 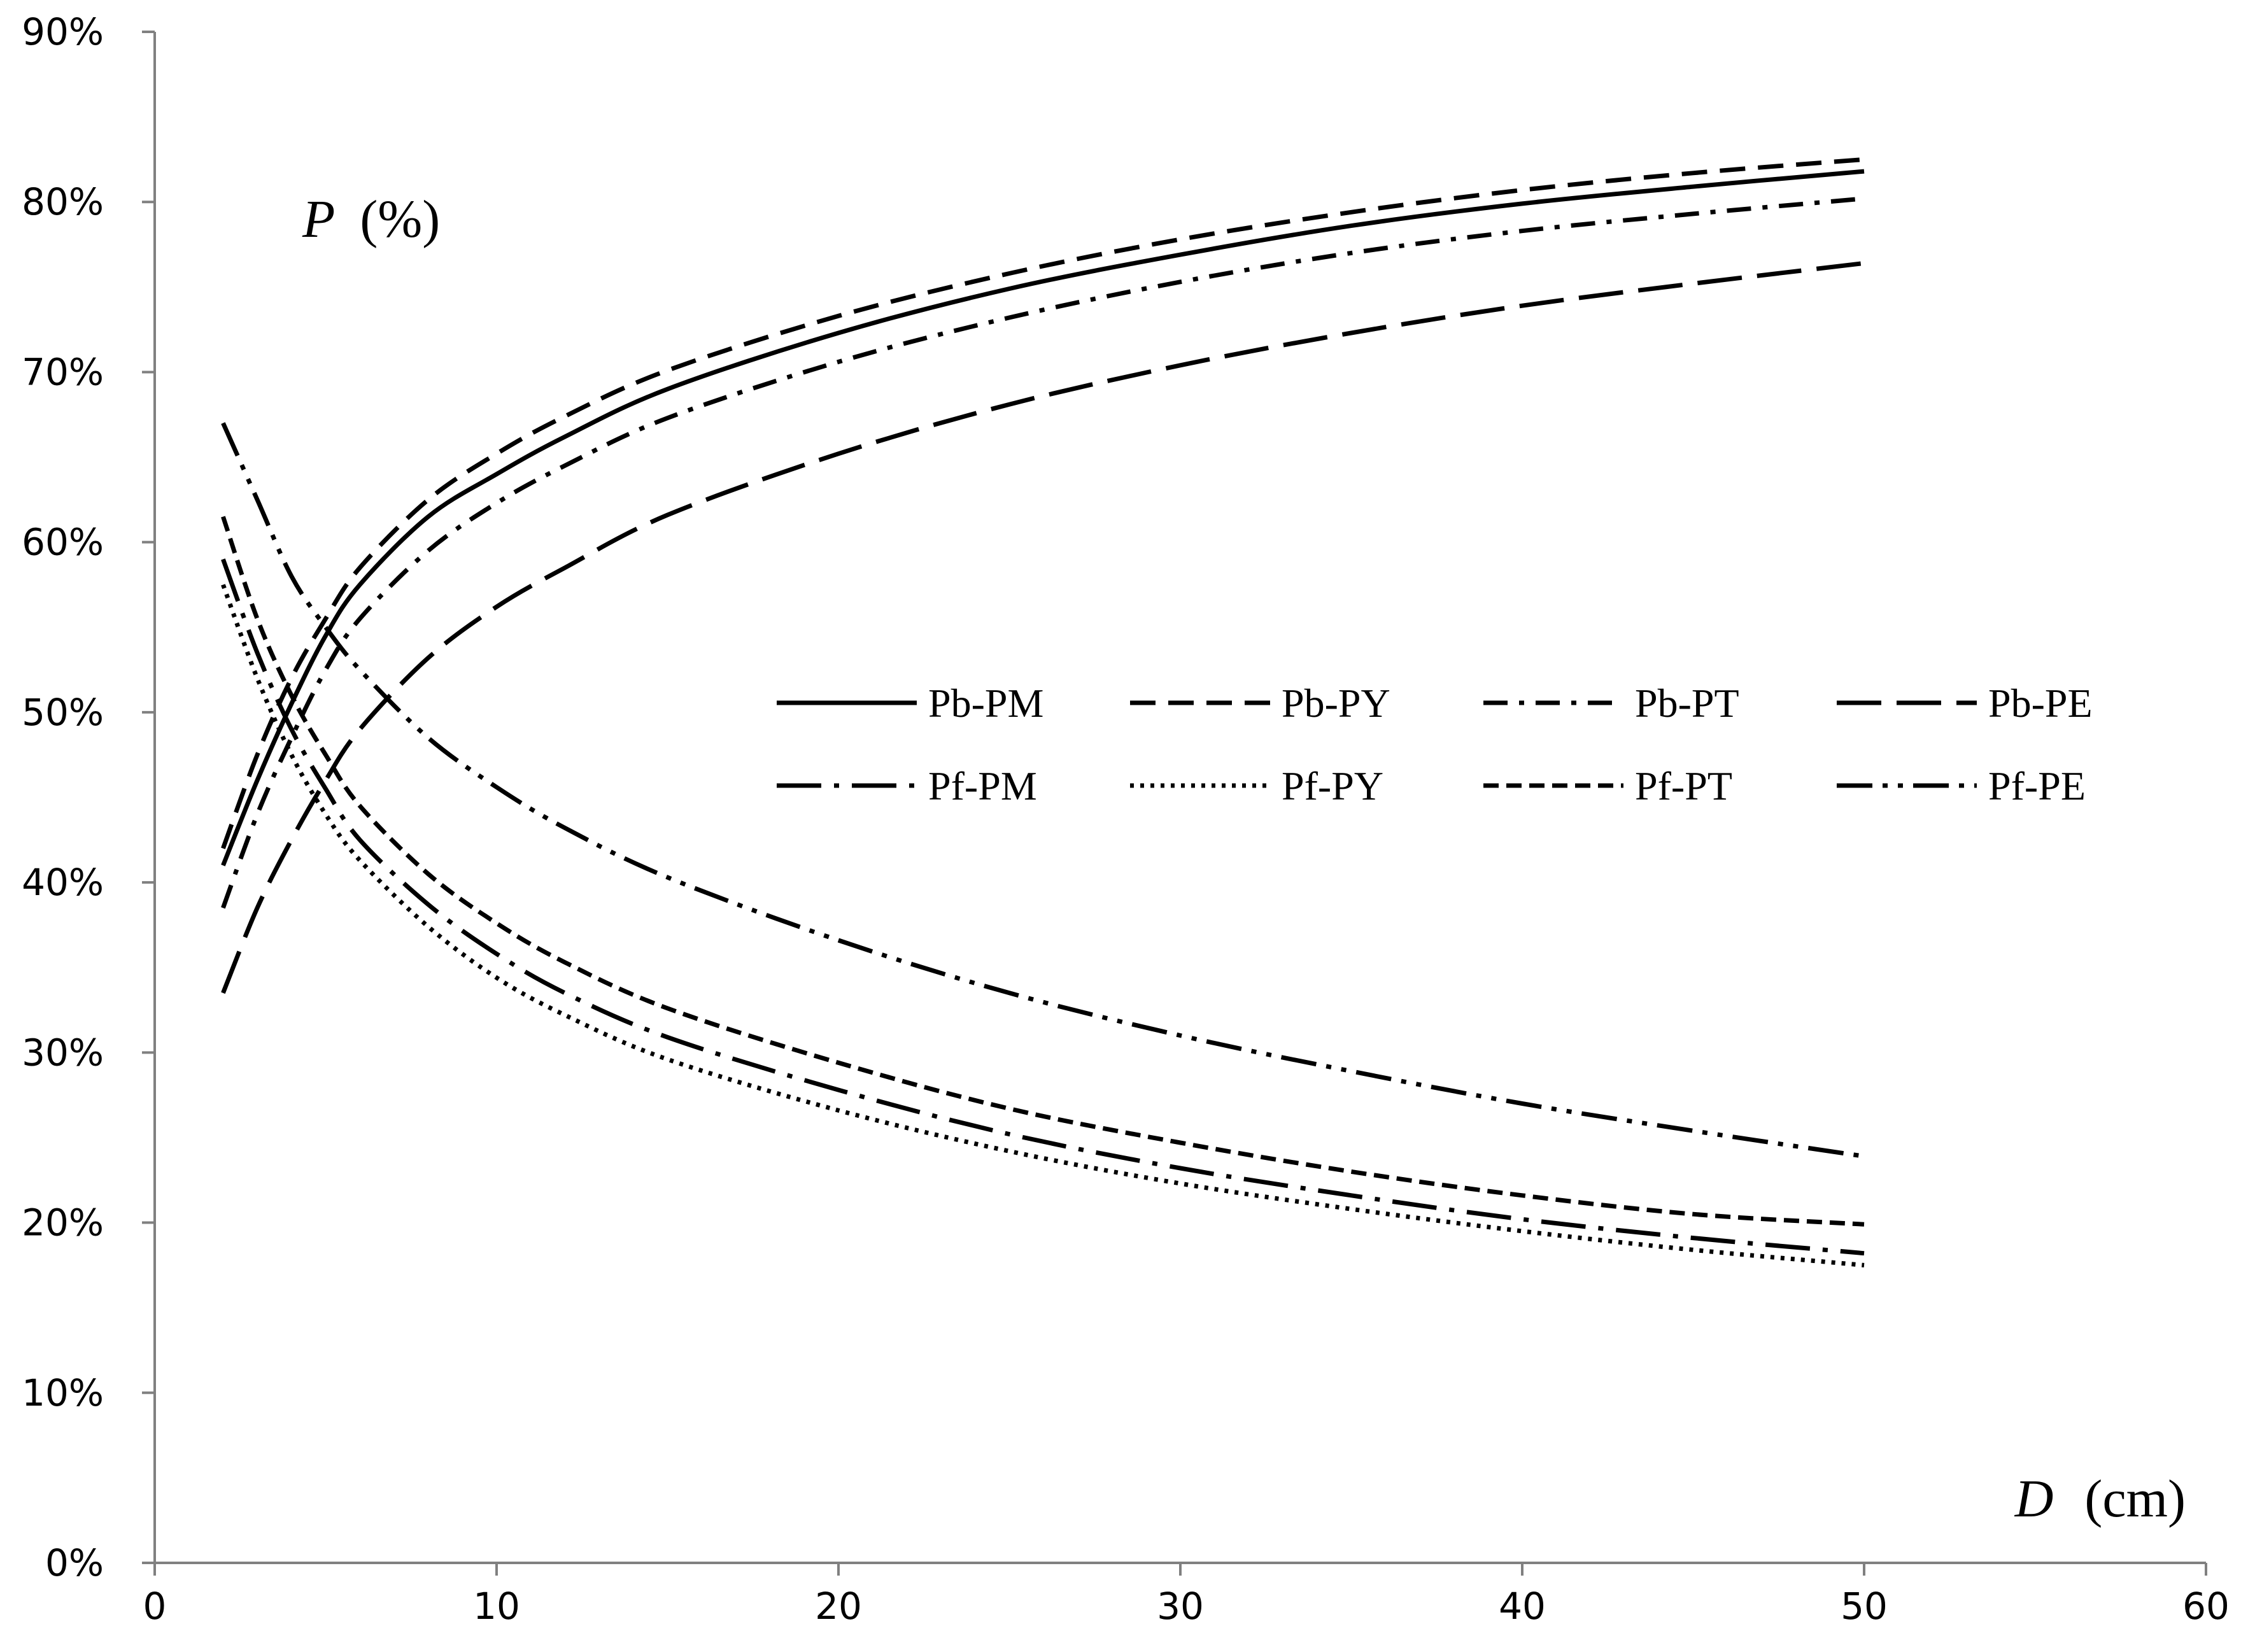 What do you see at coordinates (1435, 744) in the screenshot?
I see `legend: Pb-PM Pb-PY Pb-PT Pb-PE Pf-PM Pf-PY Pf-PT Pf-PE` at bounding box center [1435, 744].